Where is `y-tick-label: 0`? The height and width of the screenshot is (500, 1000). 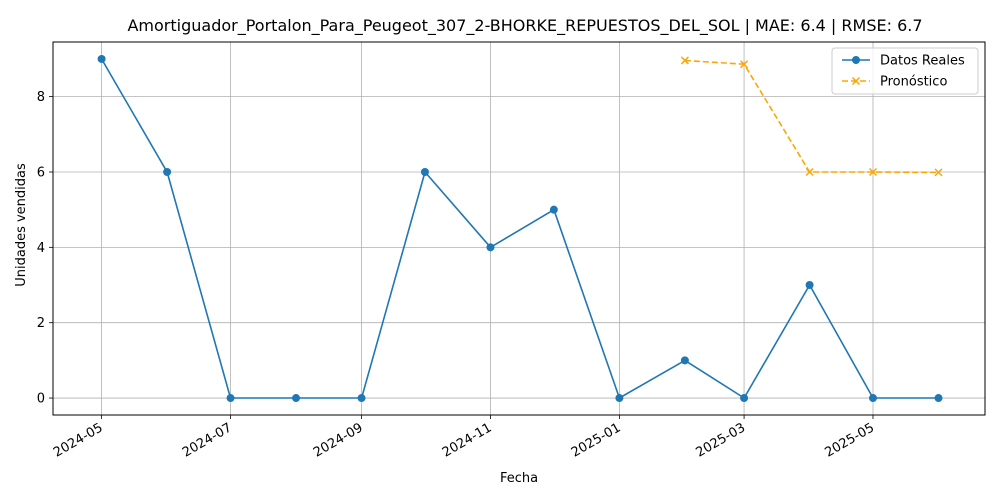 y-tick-label: 0 is located at coordinates (41, 399).